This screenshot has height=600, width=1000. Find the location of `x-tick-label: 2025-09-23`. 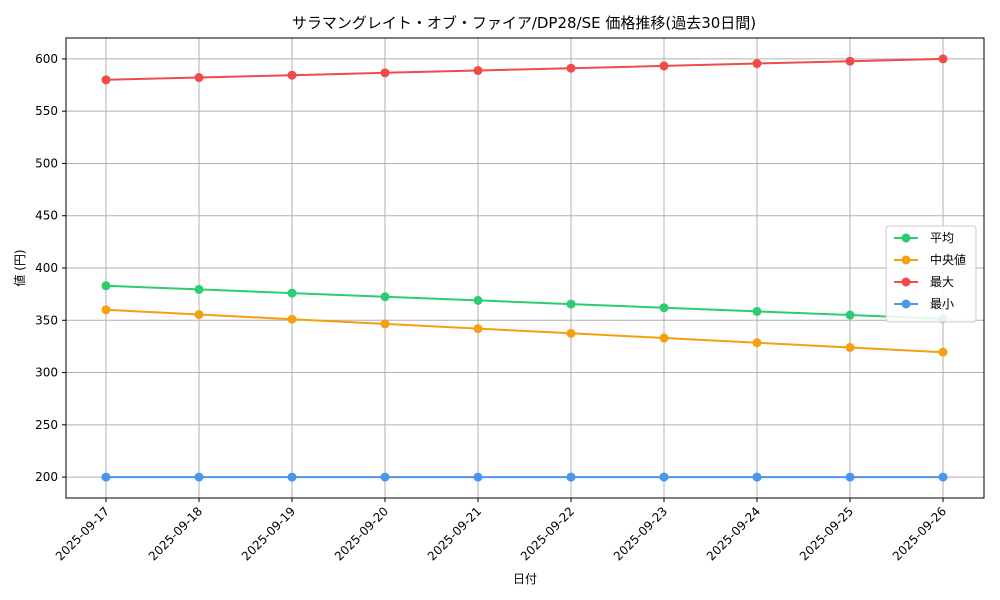

x-tick-label: 2025-09-23 is located at coordinates (640, 533).